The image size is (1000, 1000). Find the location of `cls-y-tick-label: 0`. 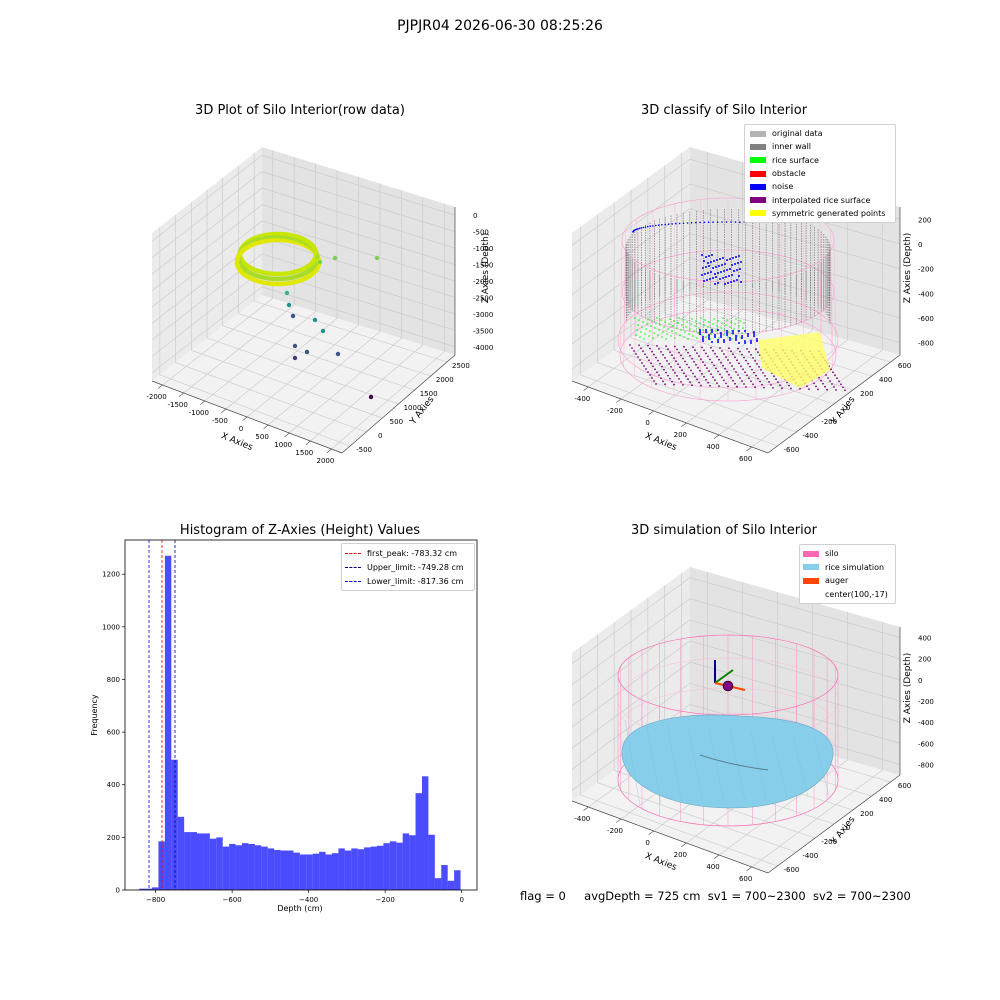

cls-y-tick-label: 0 is located at coordinates (848, 408).